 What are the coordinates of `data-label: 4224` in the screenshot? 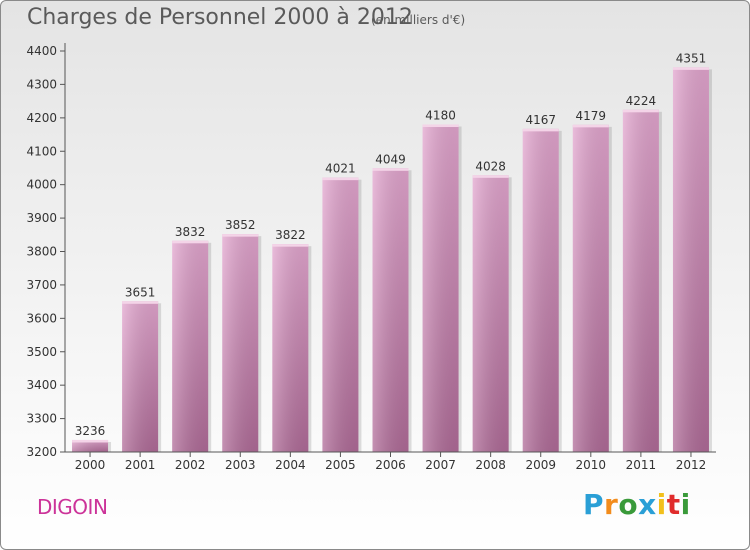 It's located at (641, 101).